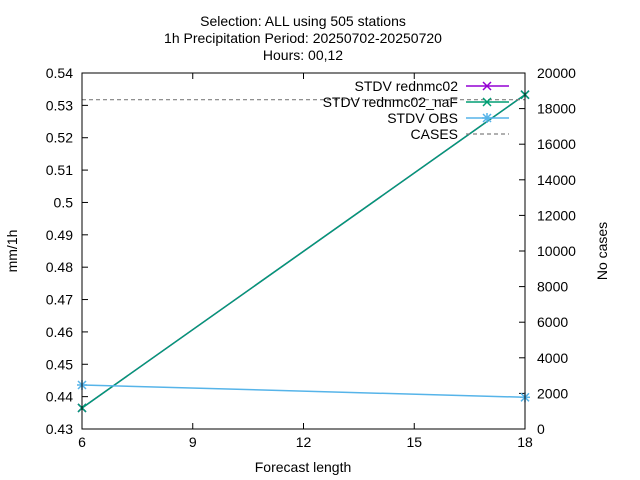 The height and width of the screenshot is (480, 640). What do you see at coordinates (59, 429) in the screenshot?
I see `y-tick-label: 0.43` at bounding box center [59, 429].